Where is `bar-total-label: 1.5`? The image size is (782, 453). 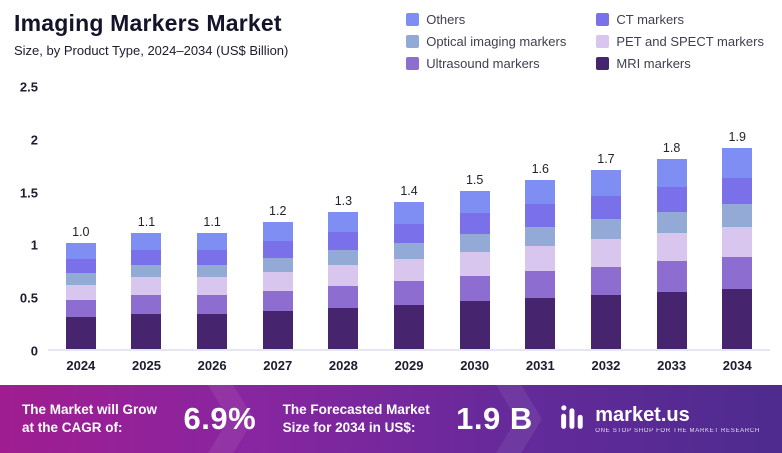 bar-total-label: 1.5 is located at coordinates (474, 179).